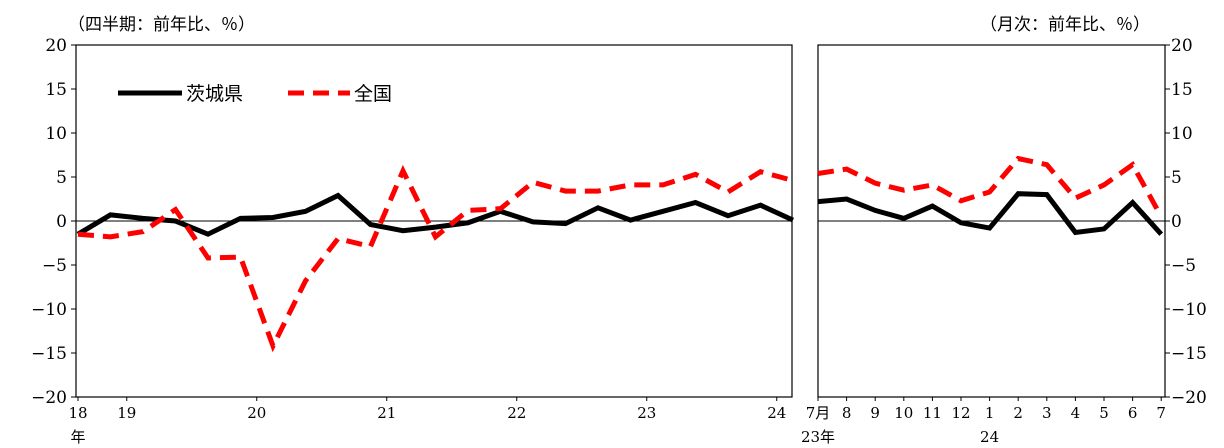 The width and height of the screenshot is (1224, 448). I want to click on legend: 茨城県 全国, so click(255, 94).